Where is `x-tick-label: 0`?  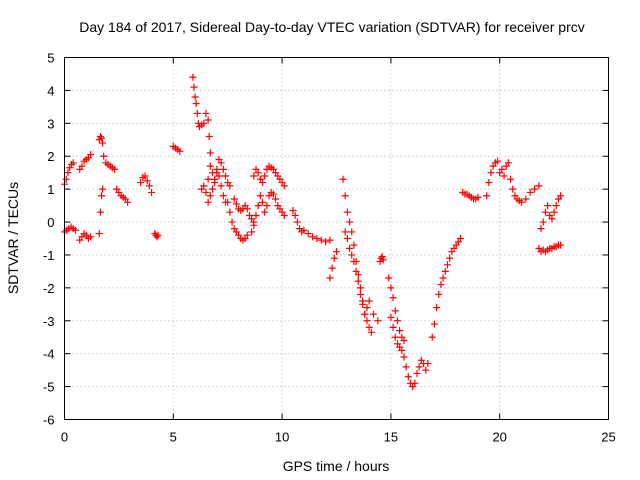 x-tick-label: 0 is located at coordinates (64, 437).